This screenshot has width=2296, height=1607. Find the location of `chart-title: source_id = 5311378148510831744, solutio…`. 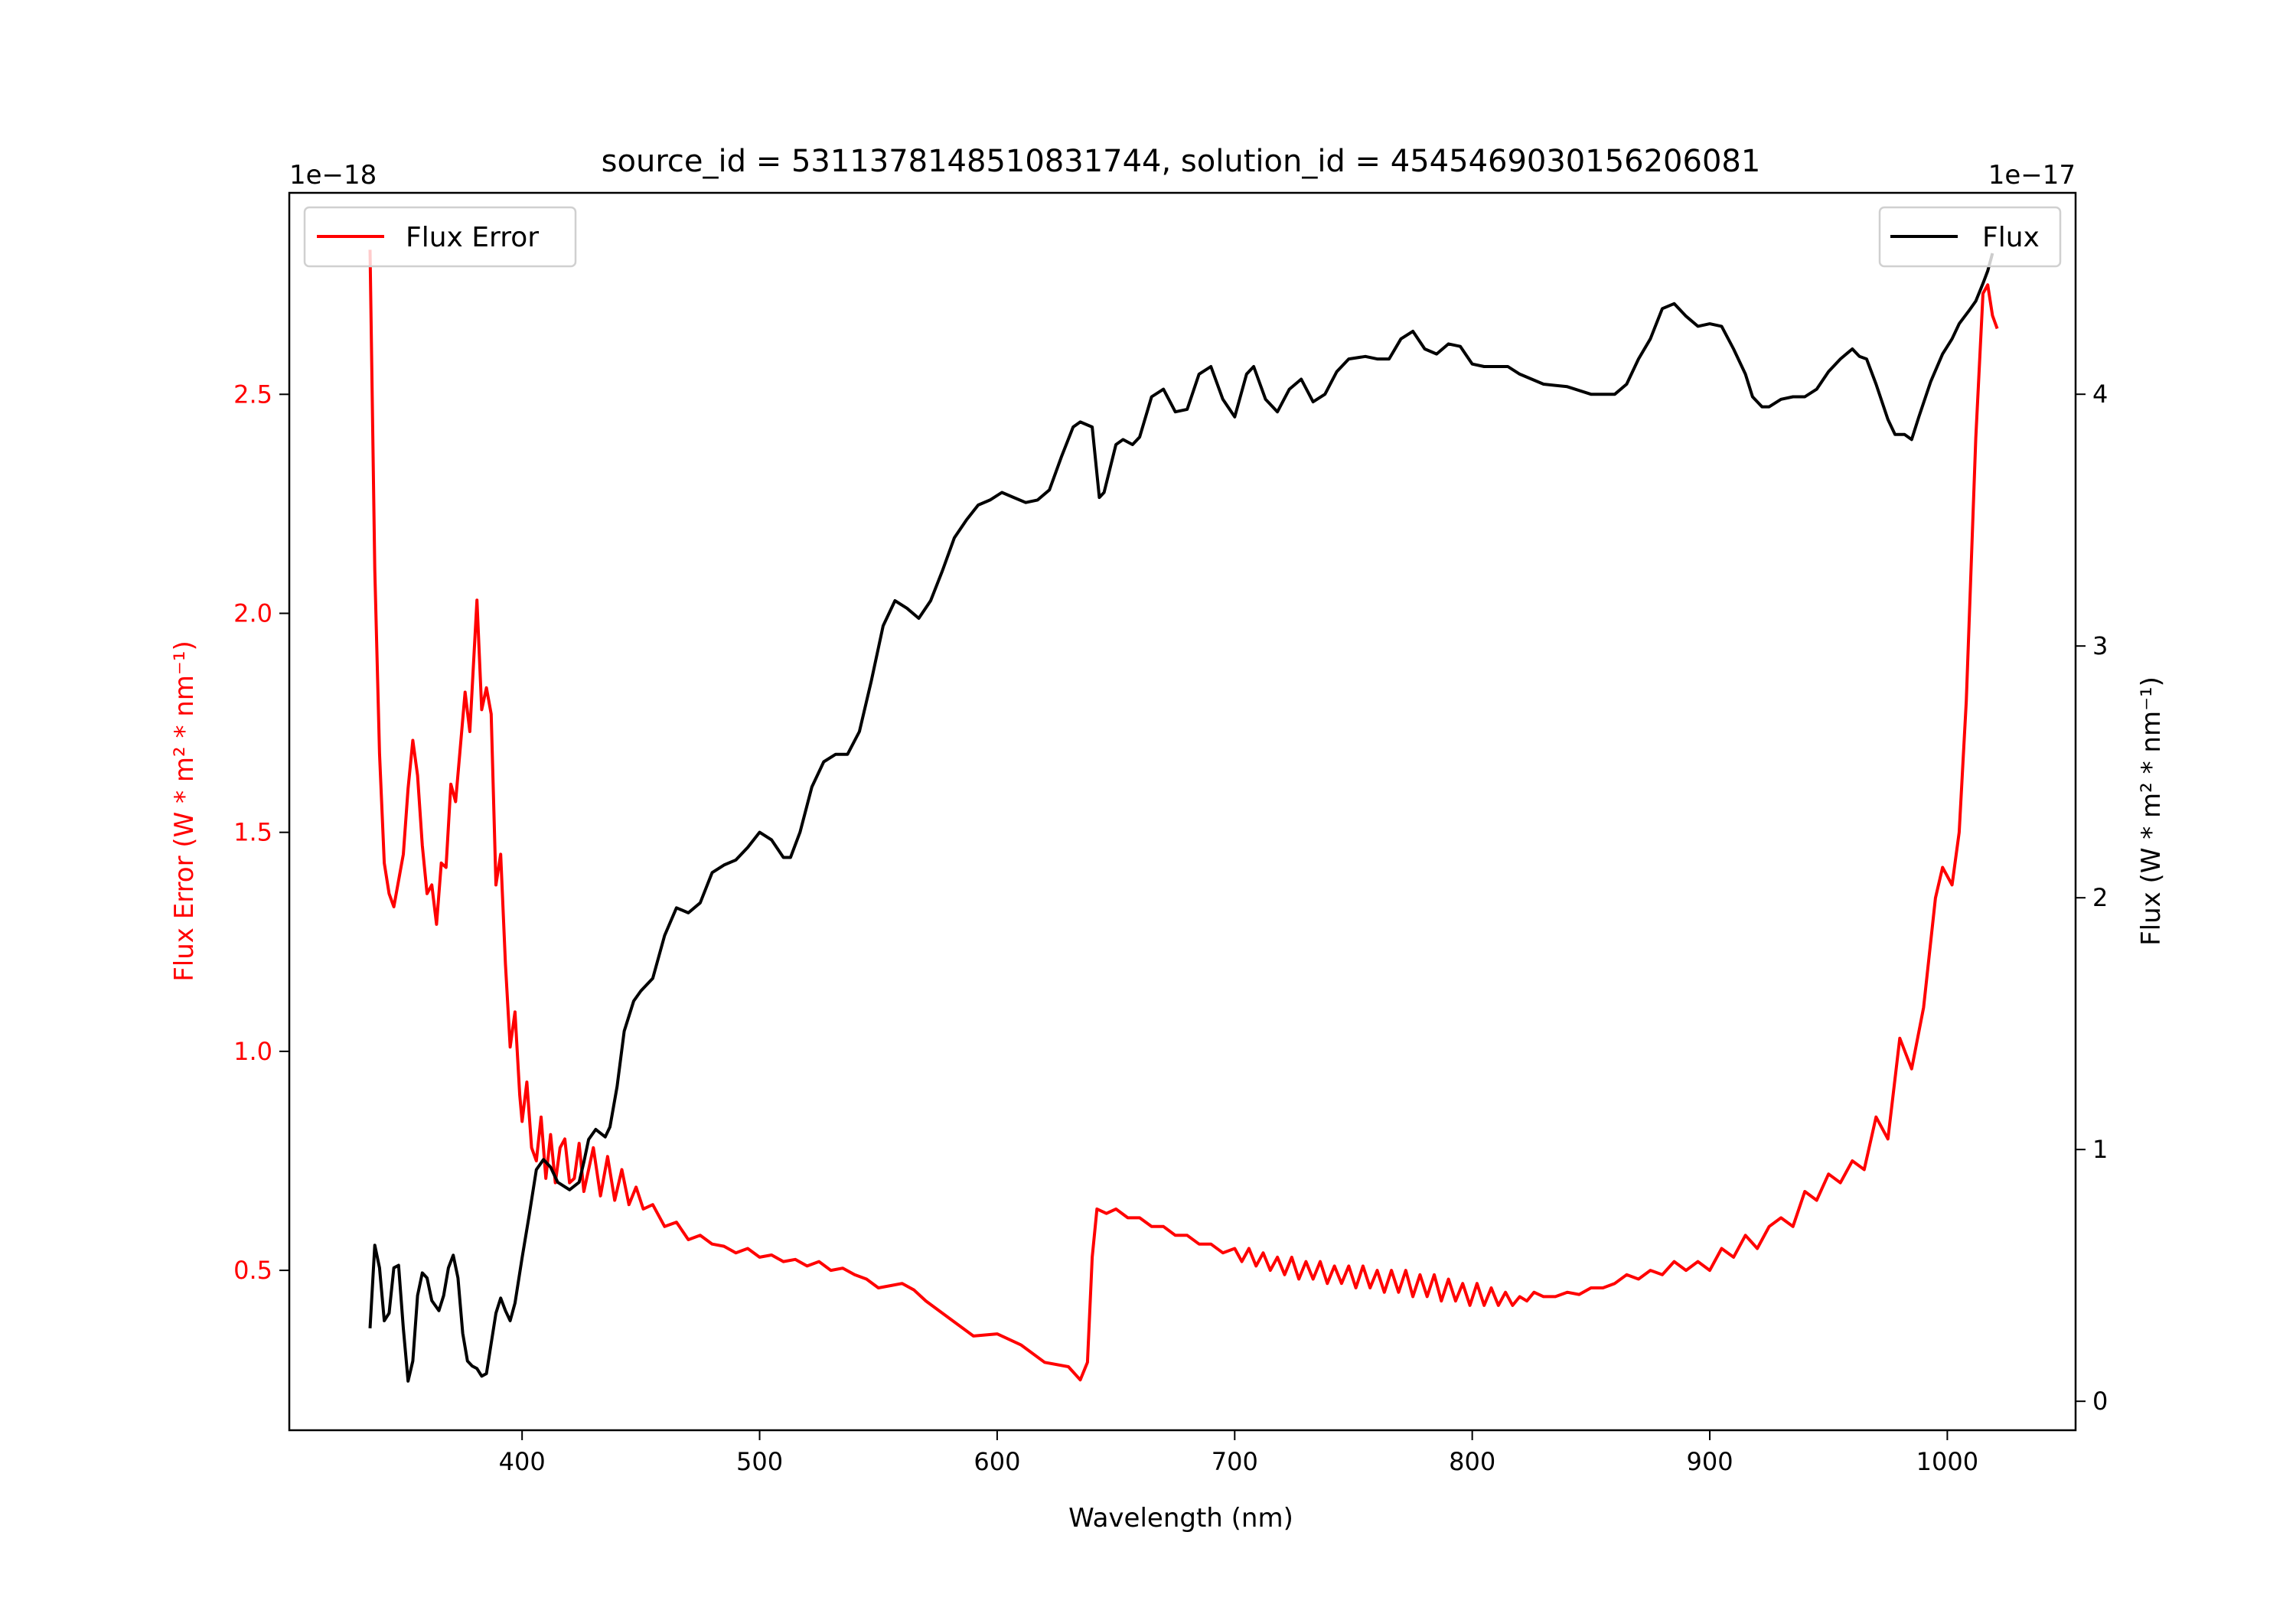

chart-title: source_id = 5311378148510831744, solutio… is located at coordinates (1181, 161).